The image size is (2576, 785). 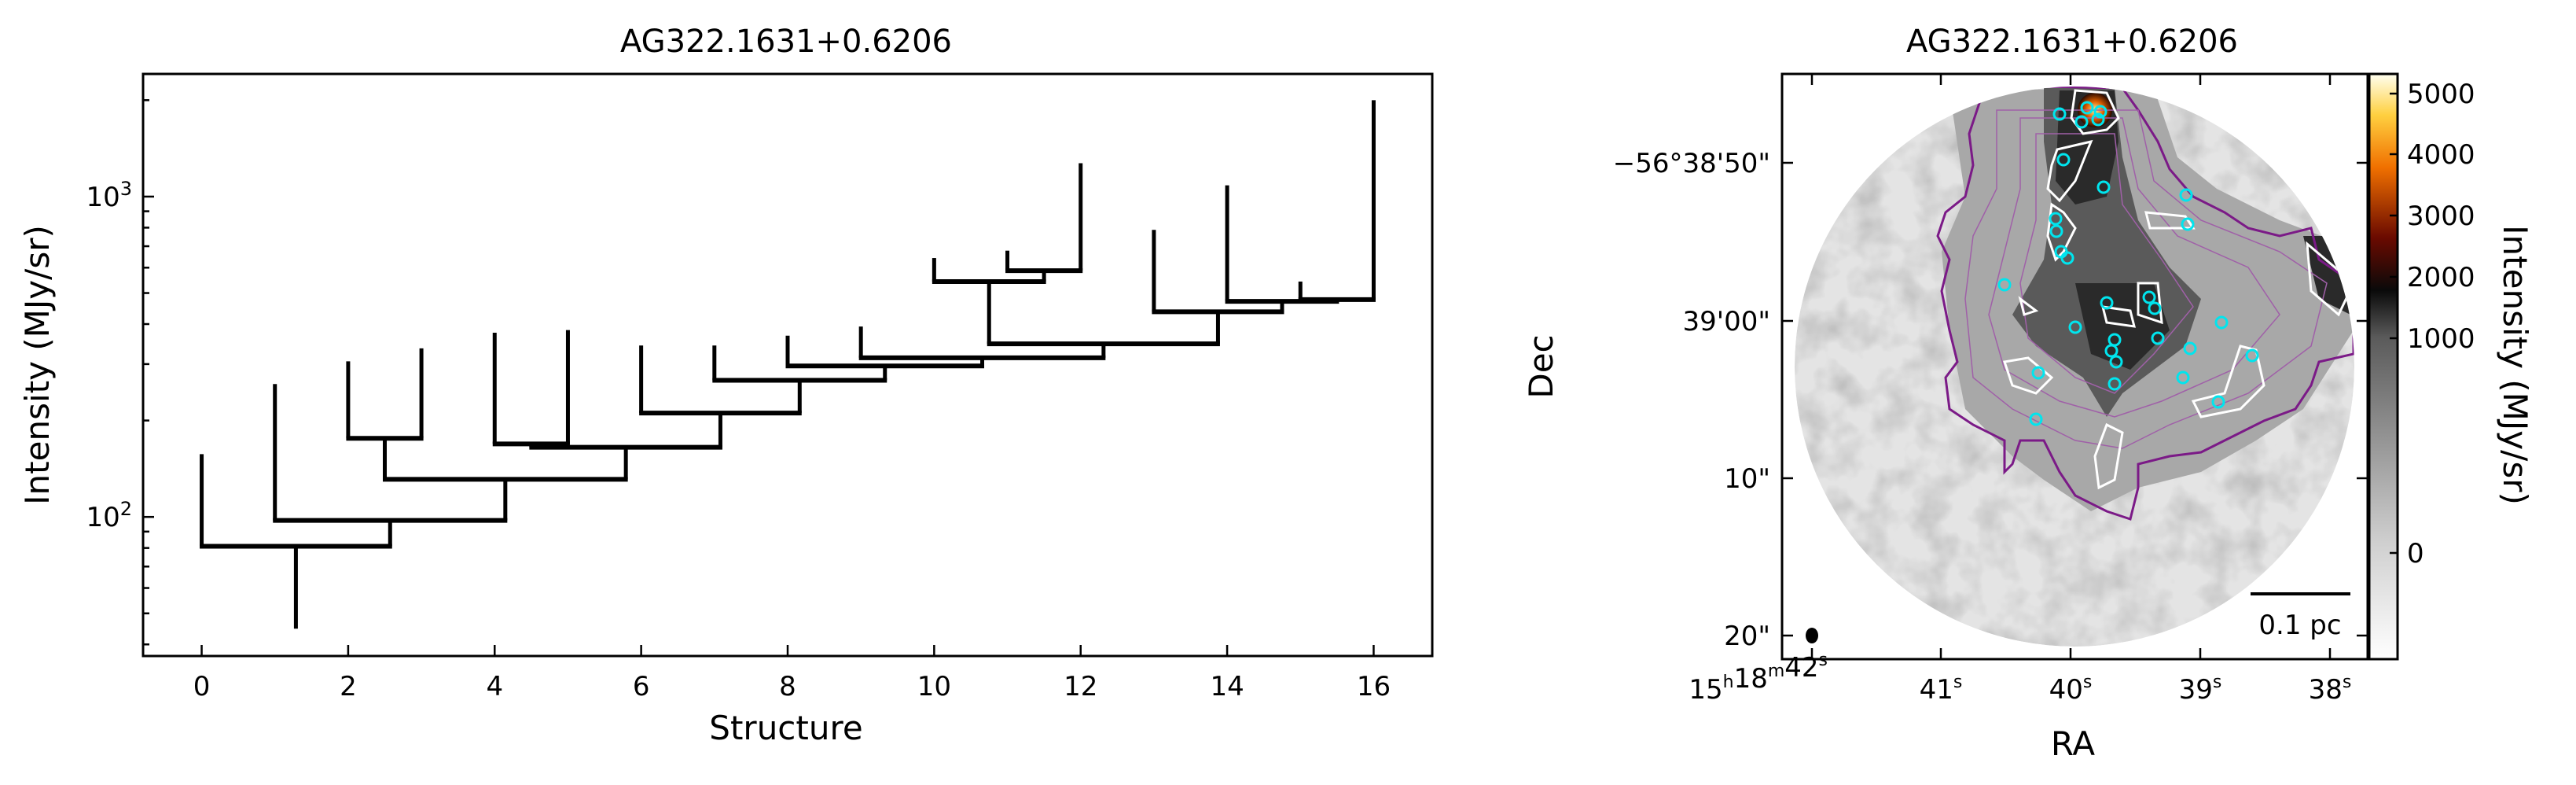 I want to click on y-tick-label: 10², so click(x=109, y=515).